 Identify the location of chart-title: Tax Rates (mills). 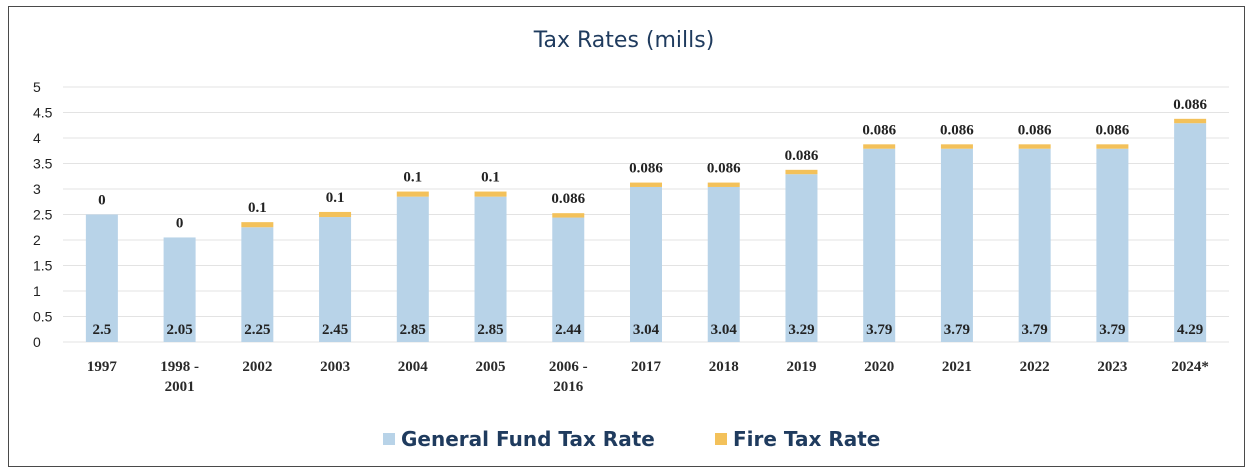
(624, 40).